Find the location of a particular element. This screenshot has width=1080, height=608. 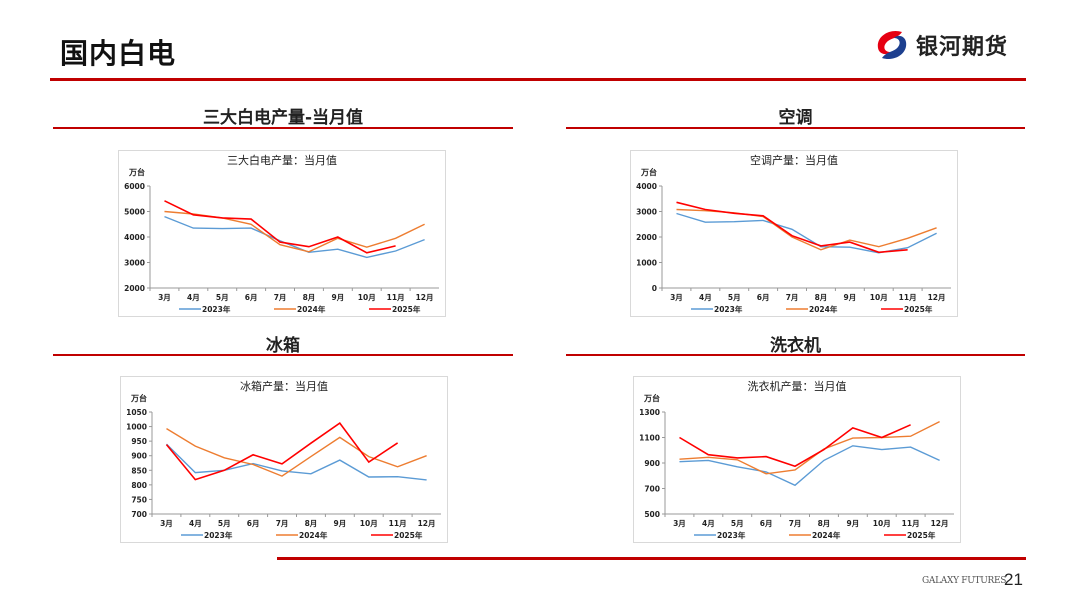

galaxy-swirl-icon is located at coordinates (892, 45).